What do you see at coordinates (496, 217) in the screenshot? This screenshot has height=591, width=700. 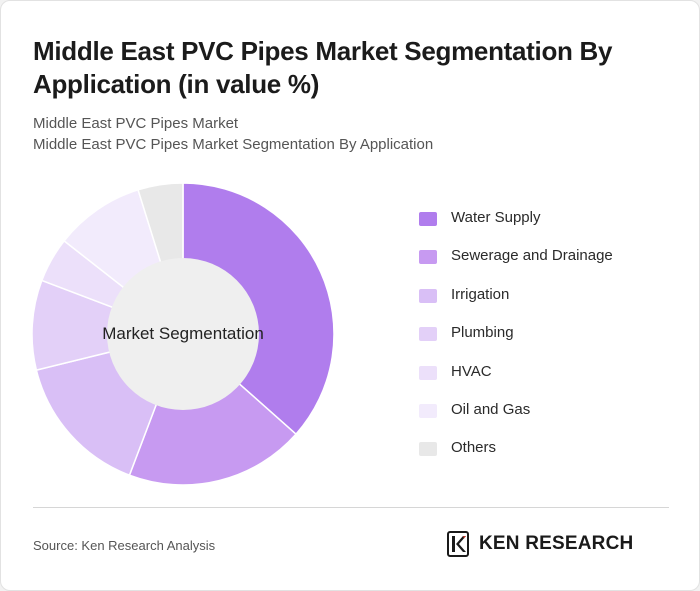 I see `legend-label: Water Supply` at bounding box center [496, 217].